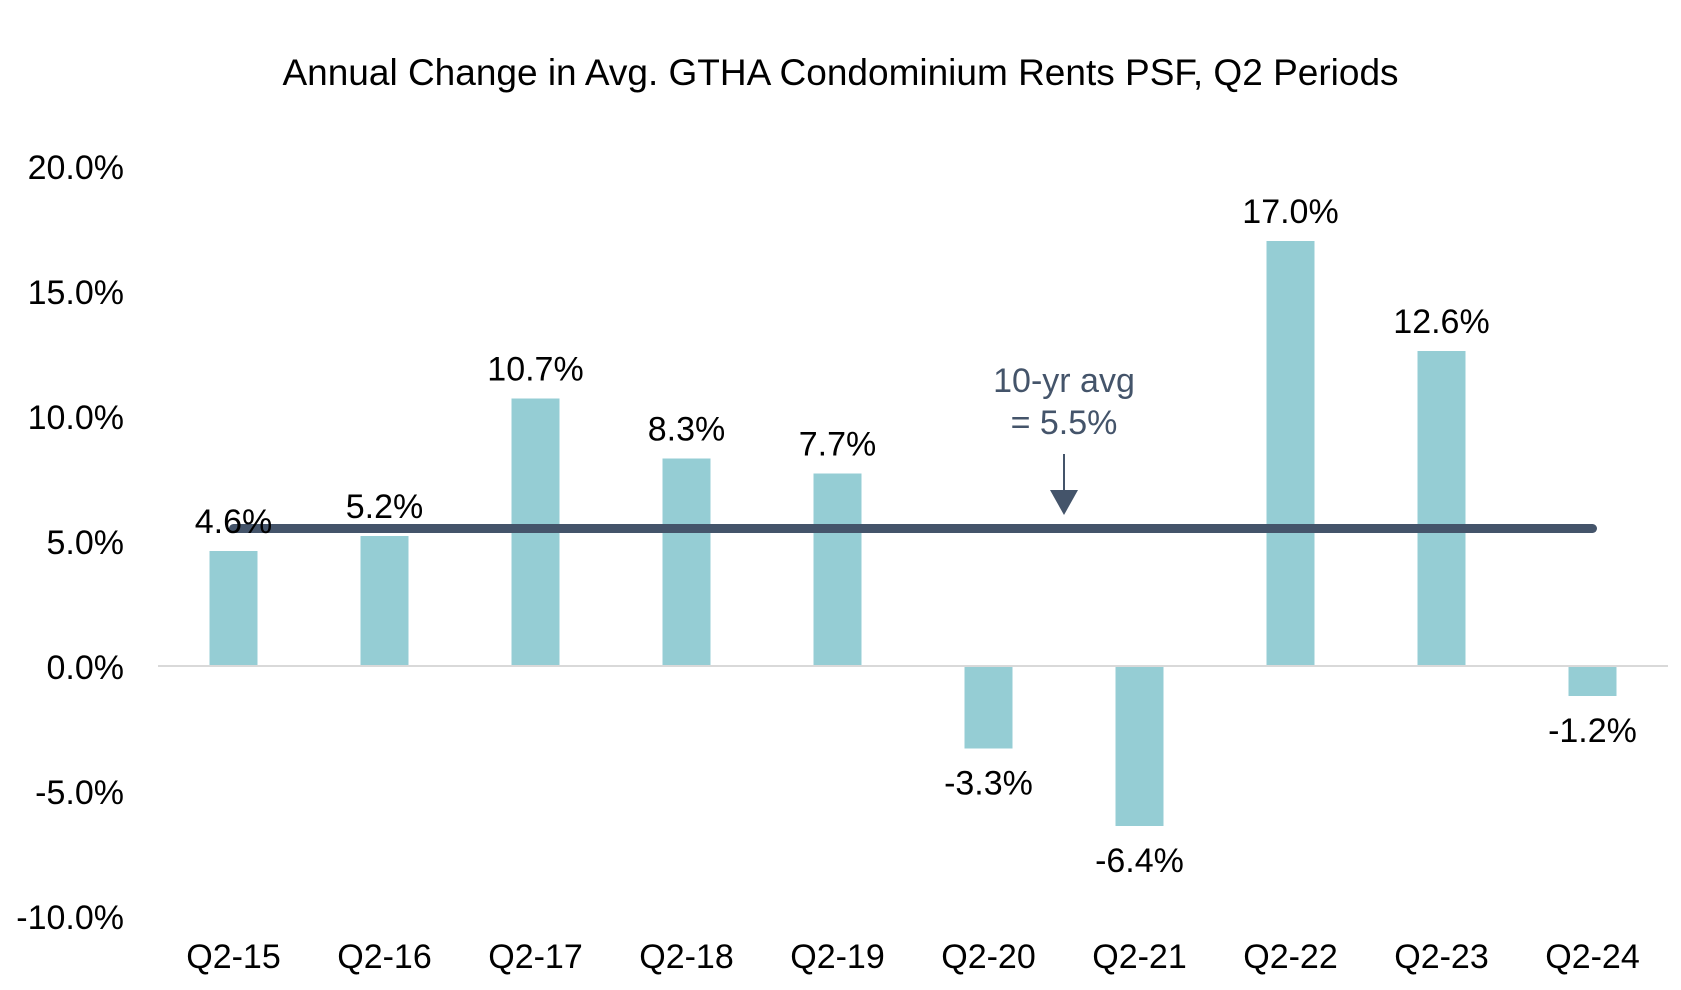  What do you see at coordinates (686, 957) in the screenshot?
I see `x-tick-label: Q2-18` at bounding box center [686, 957].